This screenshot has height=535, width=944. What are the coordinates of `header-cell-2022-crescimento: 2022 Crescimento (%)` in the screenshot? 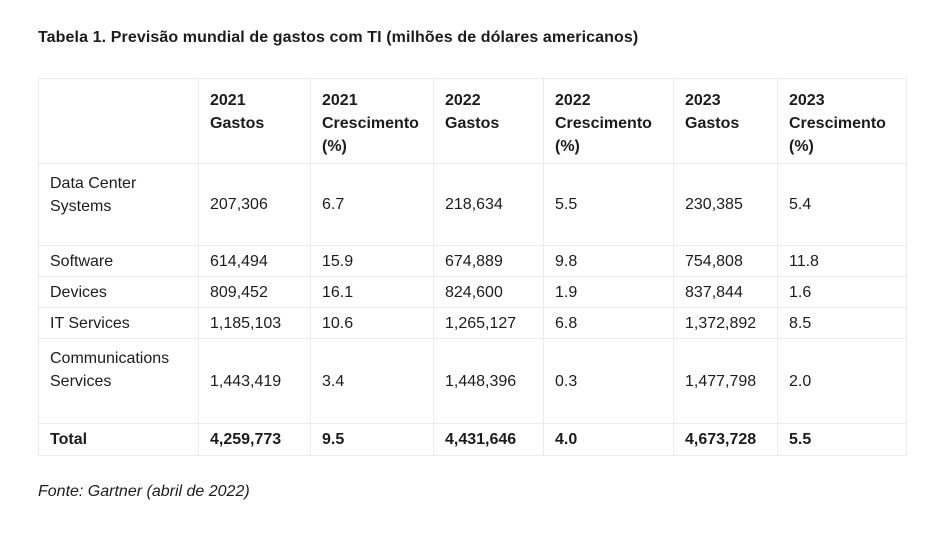 It's located at (608, 121).